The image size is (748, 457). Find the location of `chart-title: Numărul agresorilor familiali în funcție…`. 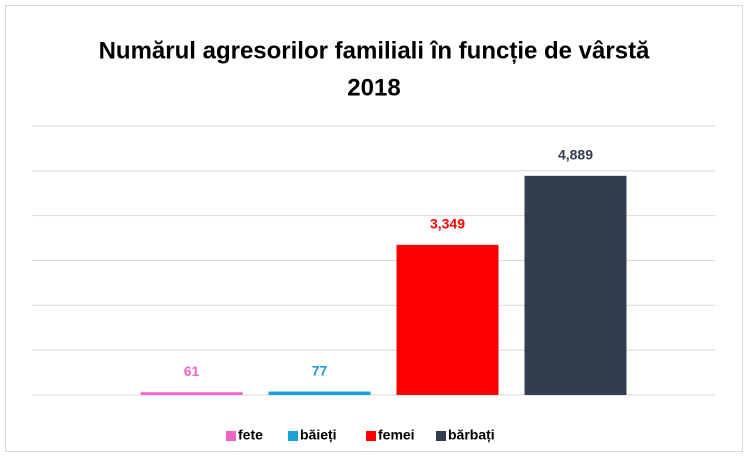

chart-title: Numărul agresorilor familiali în funcție… is located at coordinates (374, 50).